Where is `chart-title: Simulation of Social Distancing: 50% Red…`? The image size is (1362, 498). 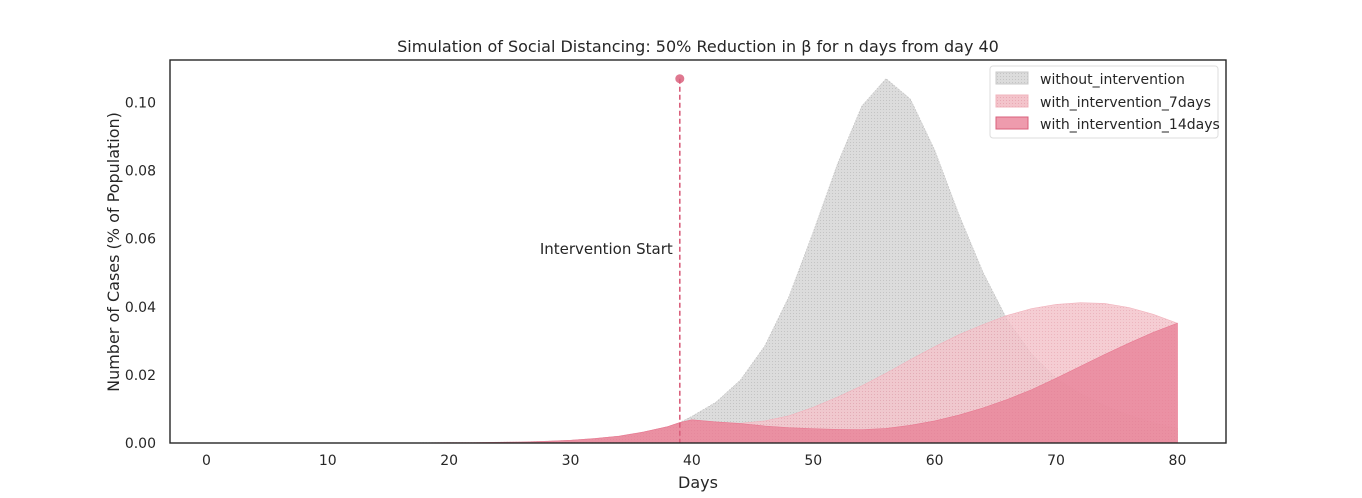
chart-title: Simulation of Social Distancing: 50% Red… is located at coordinates (698, 46).